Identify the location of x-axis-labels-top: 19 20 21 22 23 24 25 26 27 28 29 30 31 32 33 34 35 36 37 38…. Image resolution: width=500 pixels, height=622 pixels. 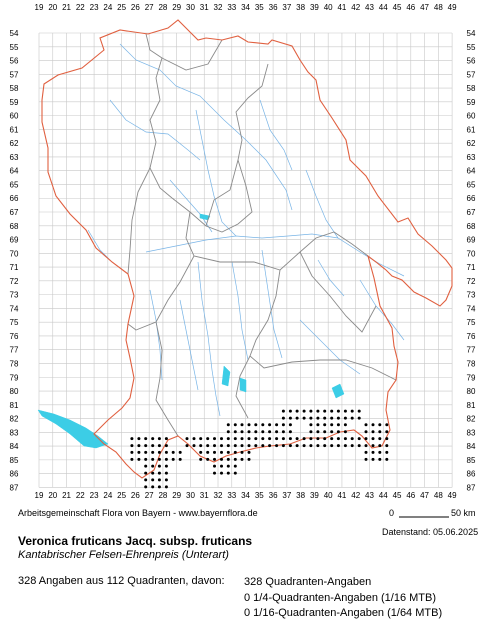
(246, 7).